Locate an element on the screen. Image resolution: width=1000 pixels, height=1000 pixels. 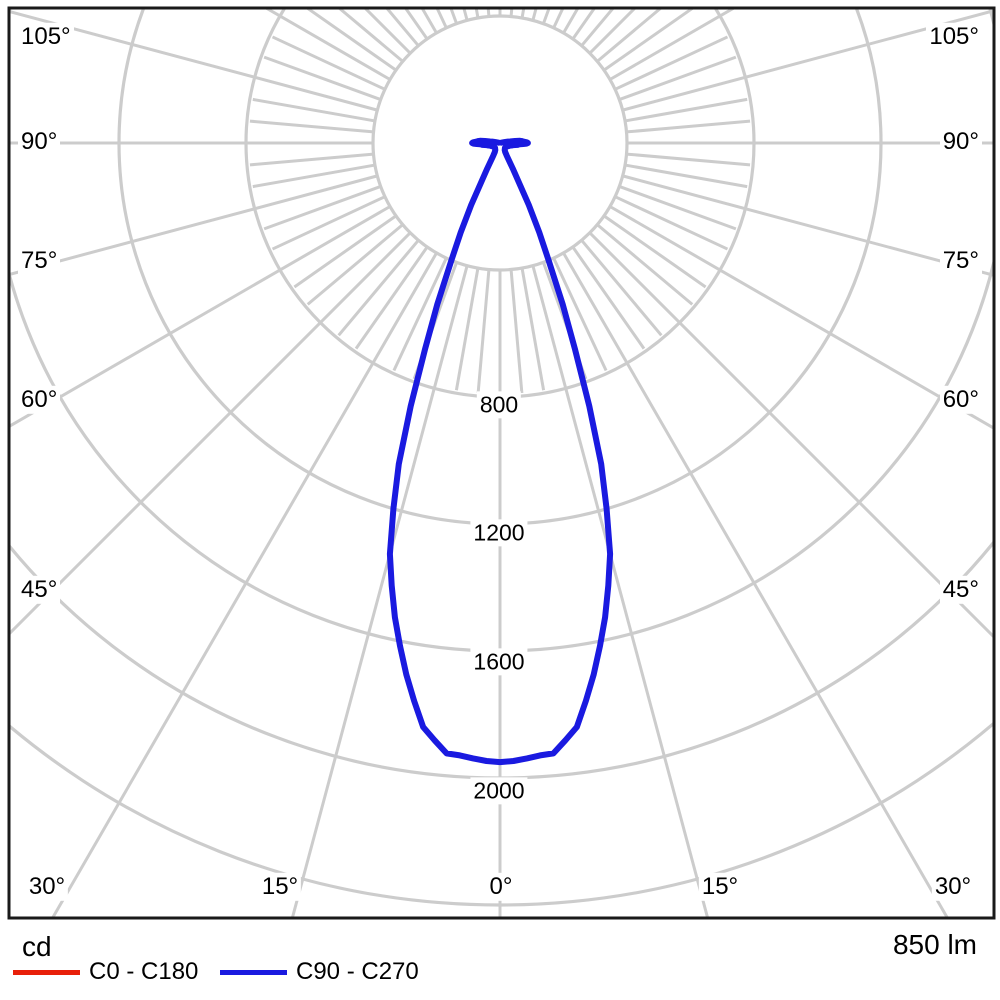
radial-label-2000: 2000 is located at coordinates (499, 791).